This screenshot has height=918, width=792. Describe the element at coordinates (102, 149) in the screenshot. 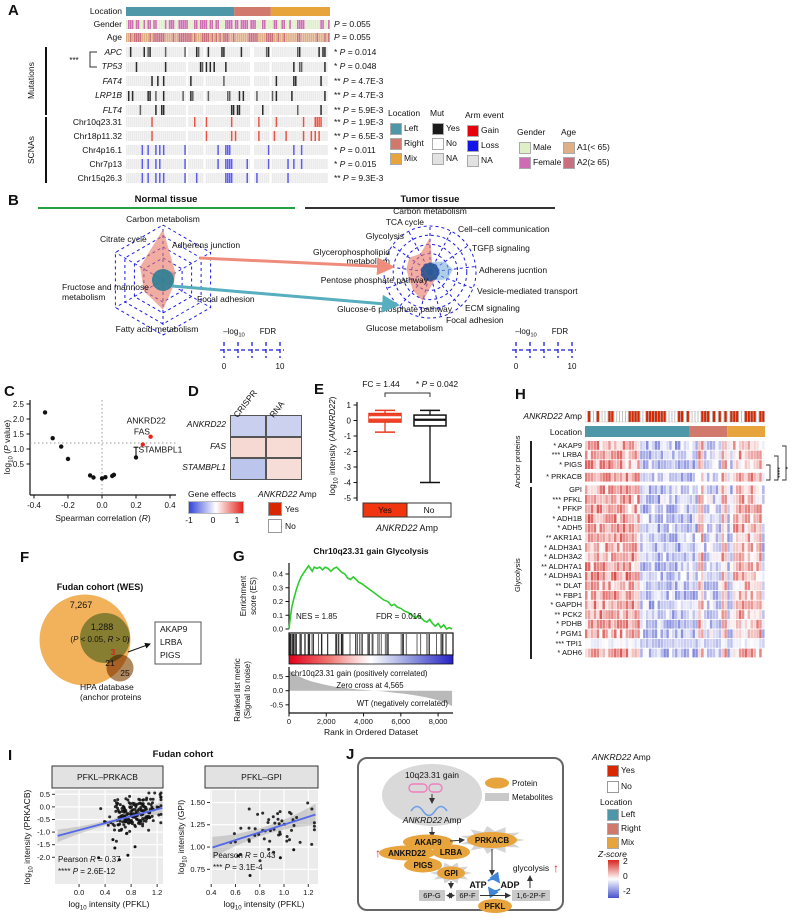

I see `oncoprint-row-label: Chr4p16.1` at that location.